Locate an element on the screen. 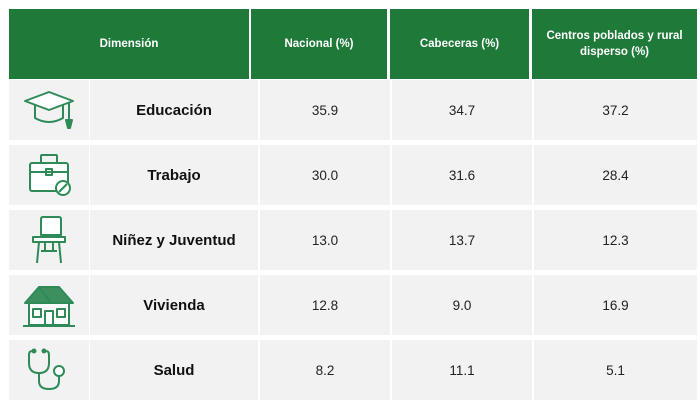 This screenshot has width=700, height=406. cabeceras-value: 9.0 is located at coordinates (462, 305).